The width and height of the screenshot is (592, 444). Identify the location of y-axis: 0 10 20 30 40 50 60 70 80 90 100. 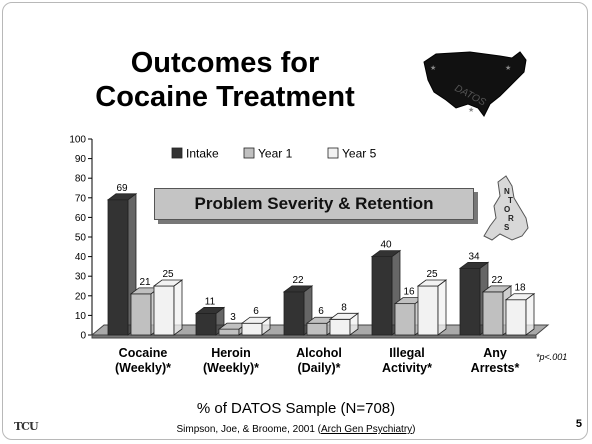
(81, 238).